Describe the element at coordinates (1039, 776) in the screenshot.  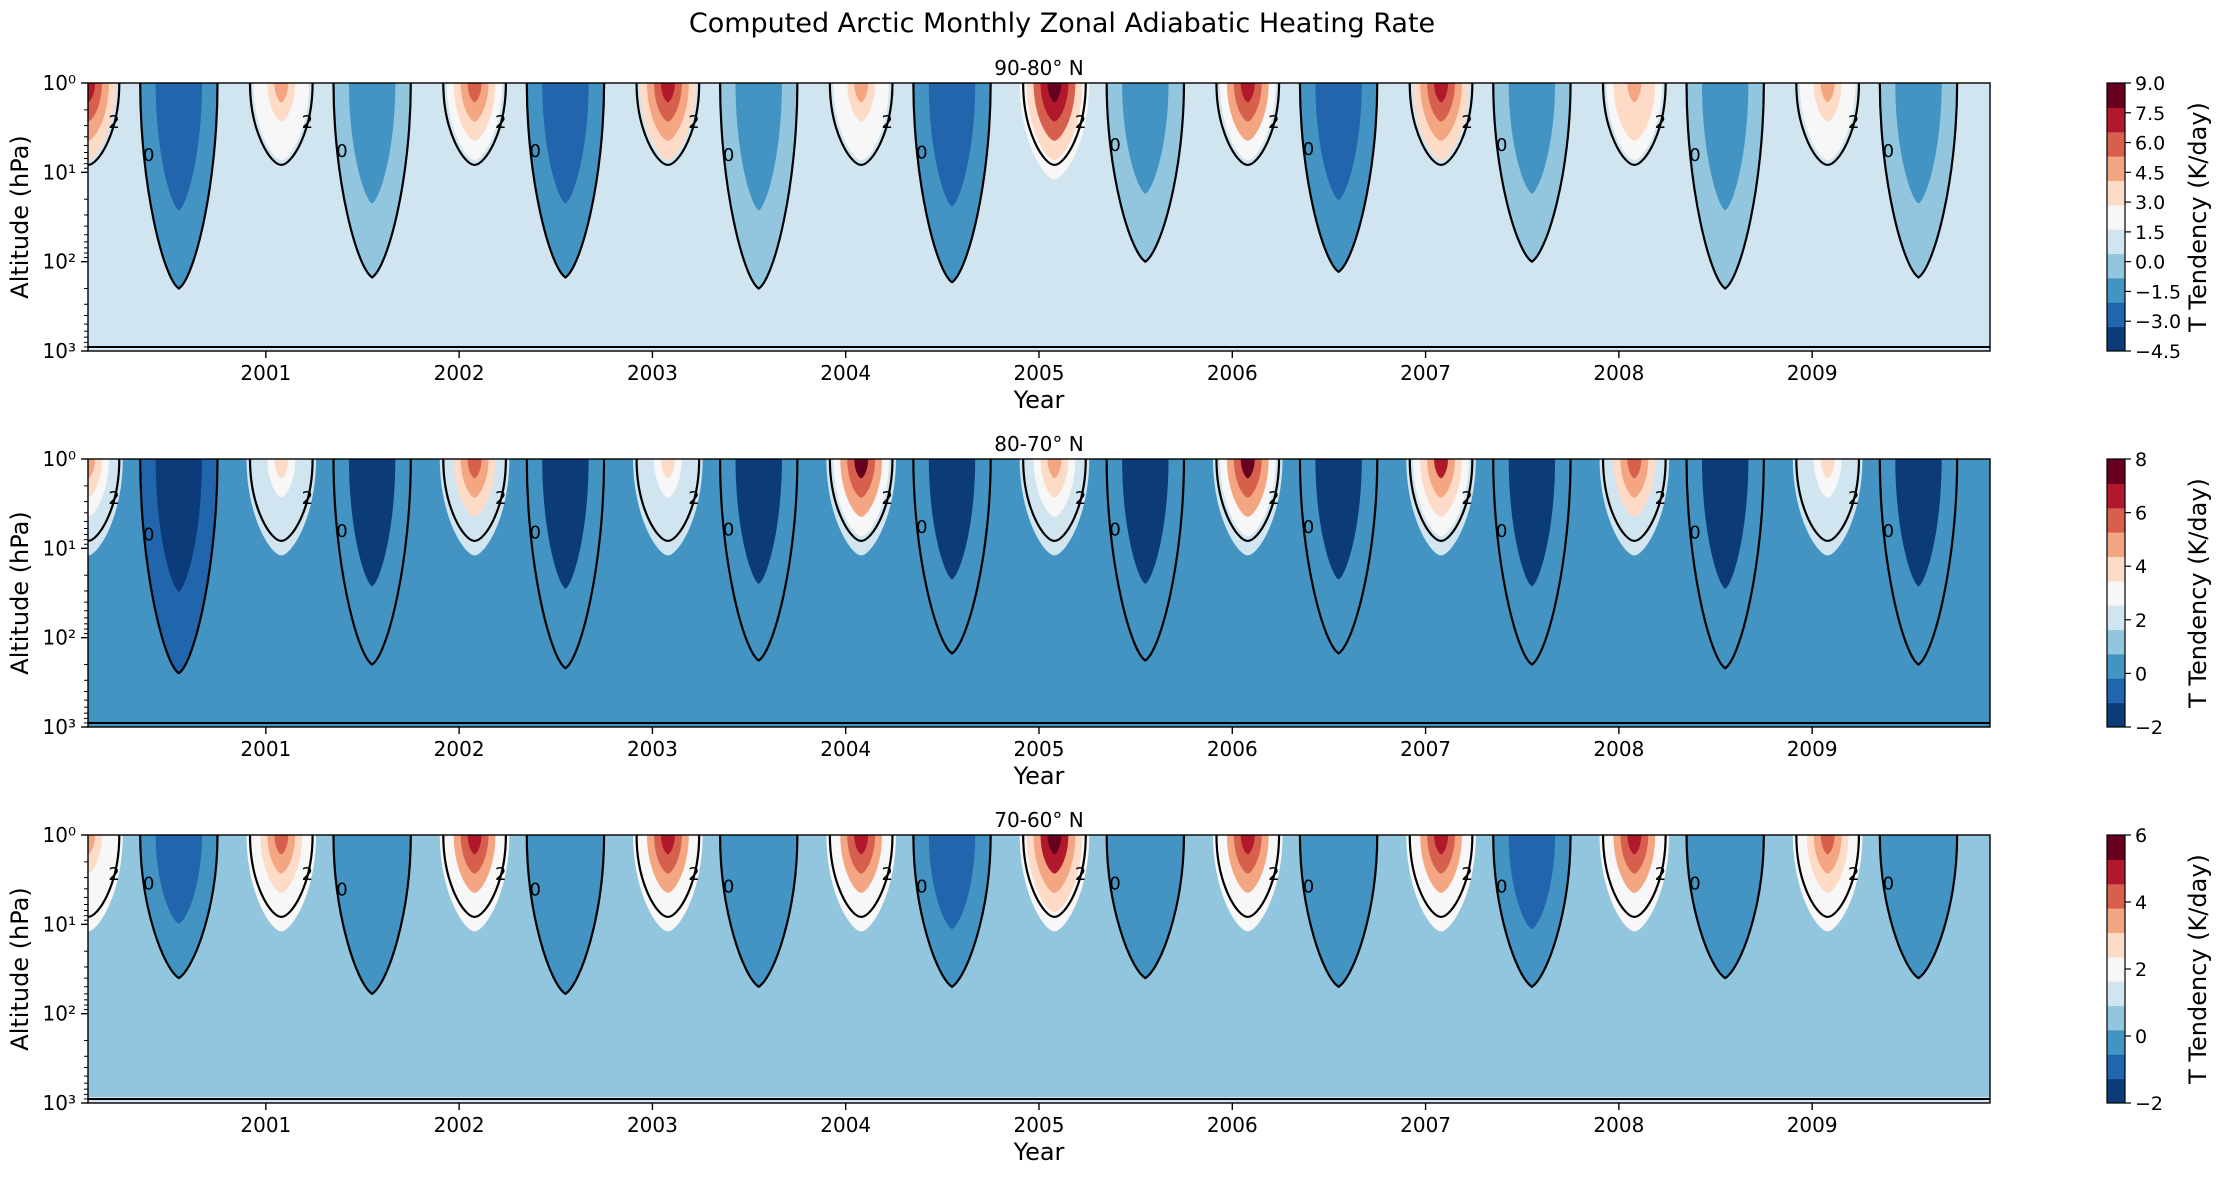
I see `x-axis-label: Year` at that location.